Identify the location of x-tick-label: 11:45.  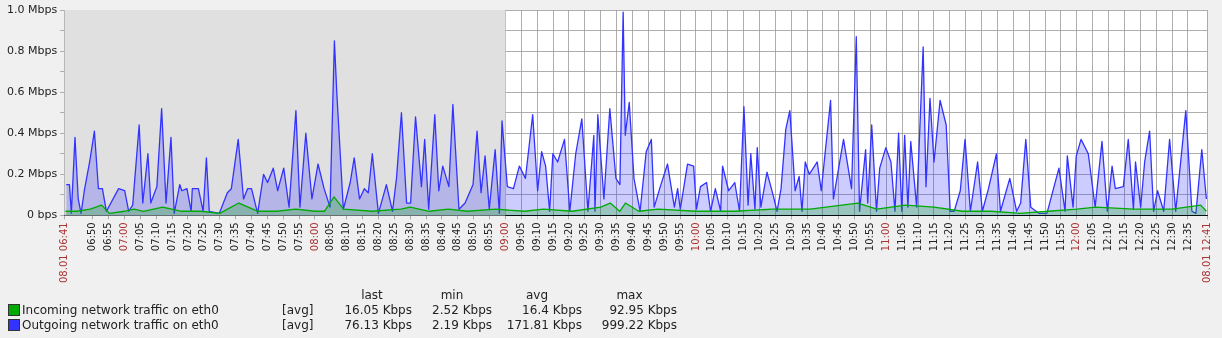
(1028, 237).